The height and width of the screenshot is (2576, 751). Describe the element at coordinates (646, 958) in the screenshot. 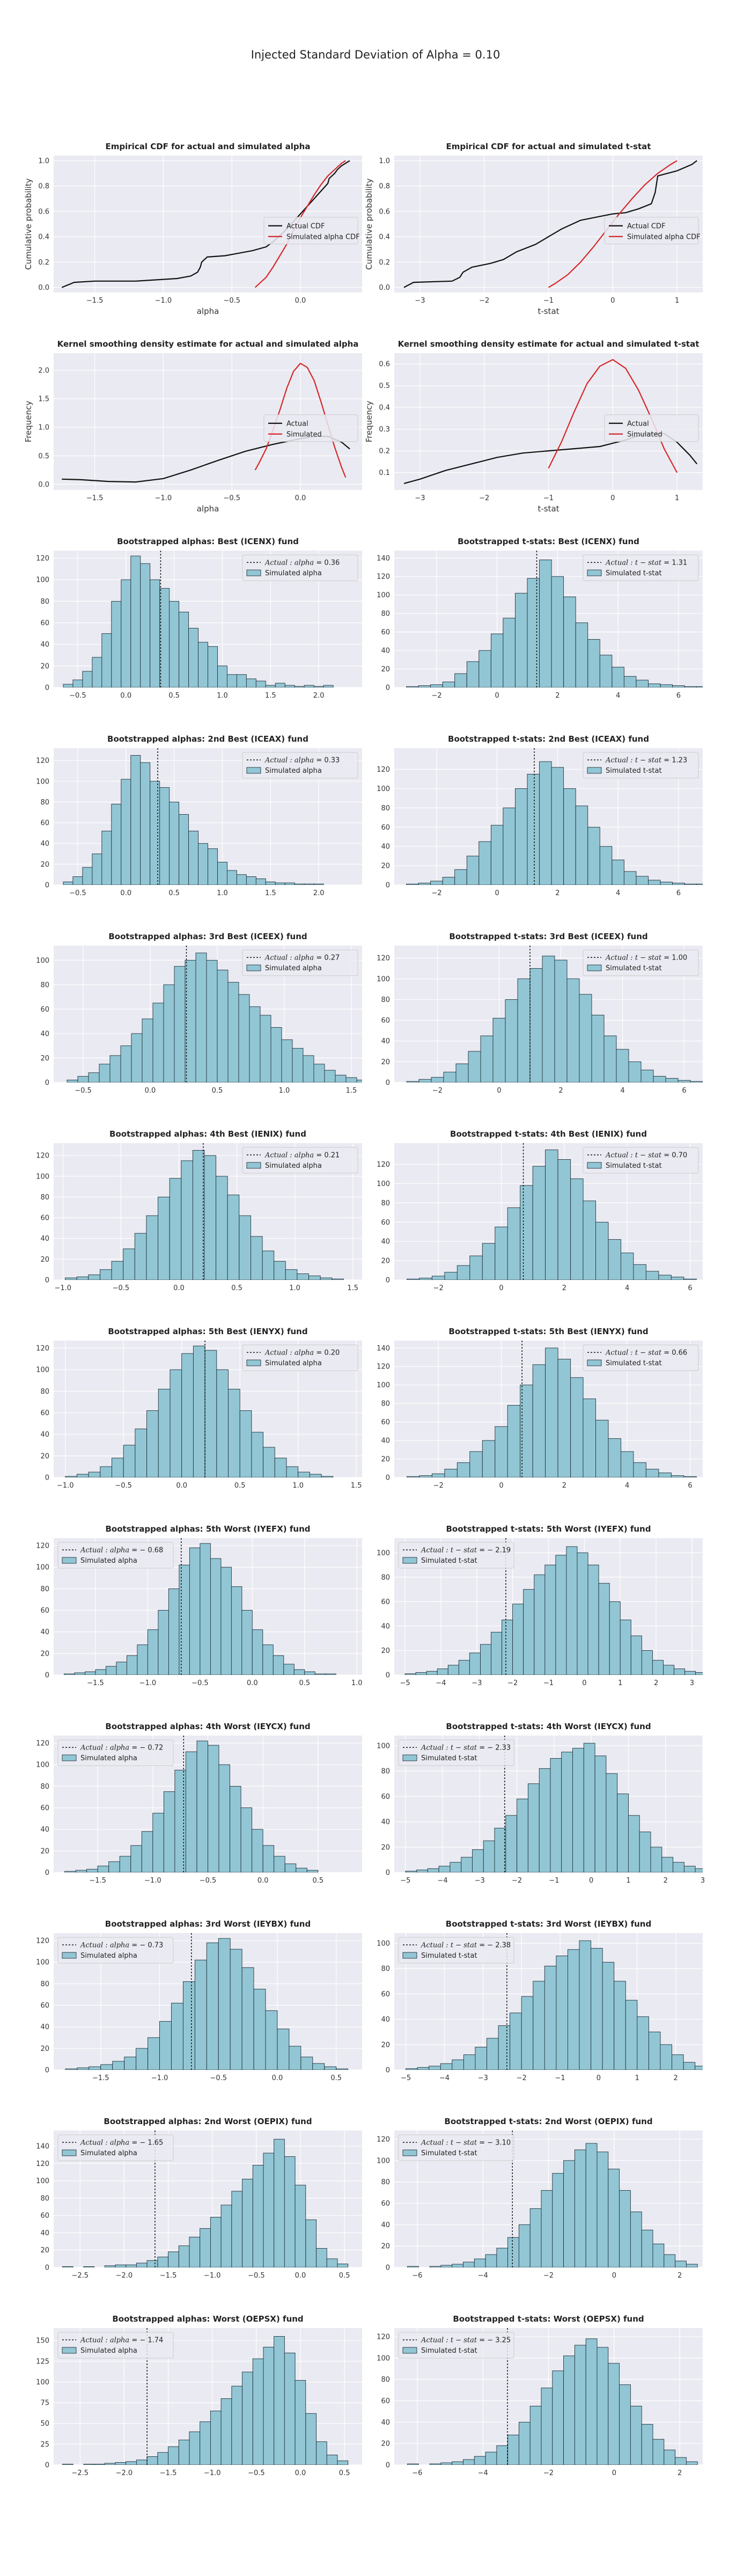

I see `legend-actual-label: Actual : t − stat = 1.00` at that location.